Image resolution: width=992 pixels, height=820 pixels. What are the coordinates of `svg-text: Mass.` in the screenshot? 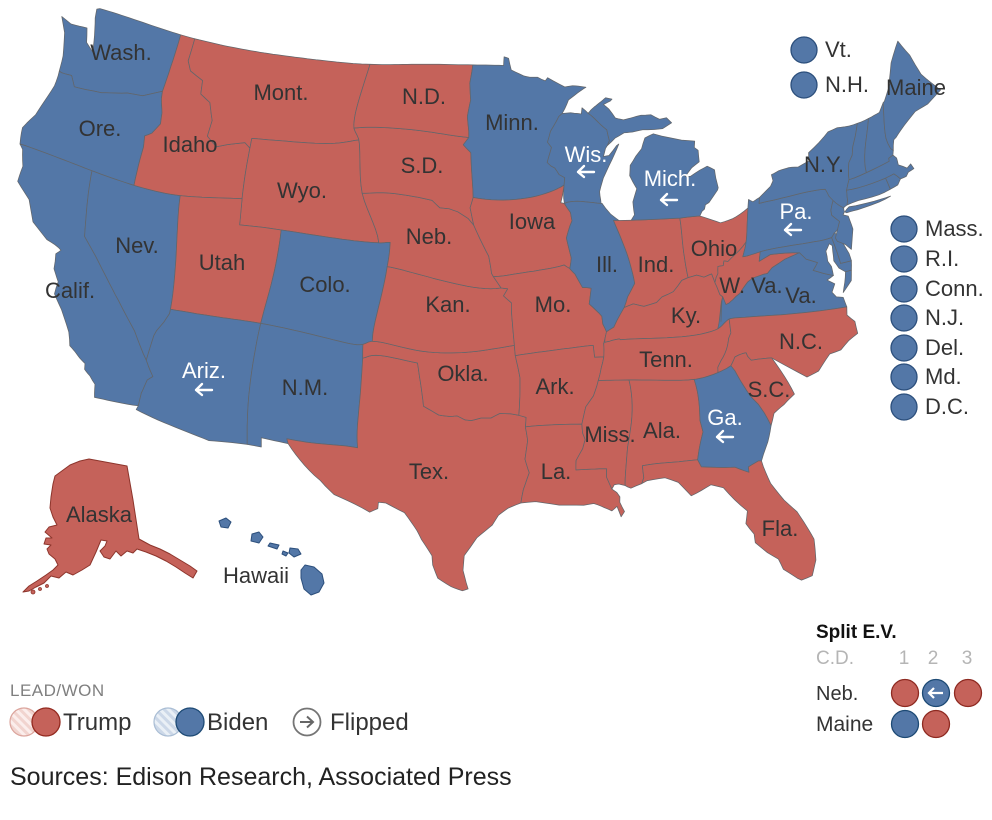 It's located at (954, 228).